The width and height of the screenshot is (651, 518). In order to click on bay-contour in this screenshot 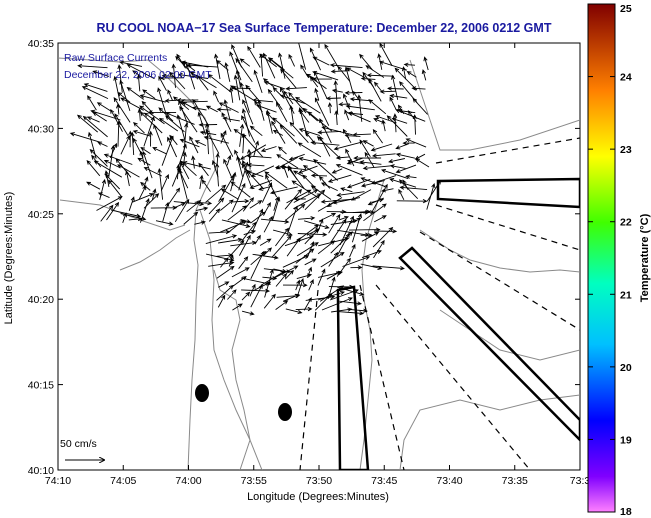, I will do `click(155, 250)`.